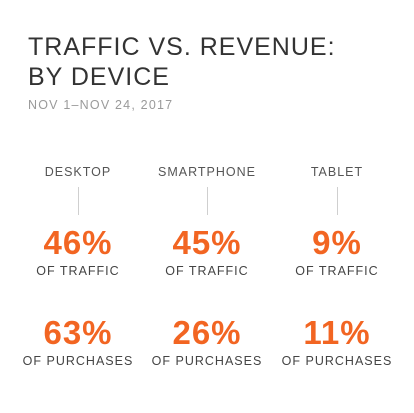 The height and width of the screenshot is (413, 414). I want to click on purchases-percentage: 63%, so click(78, 332).